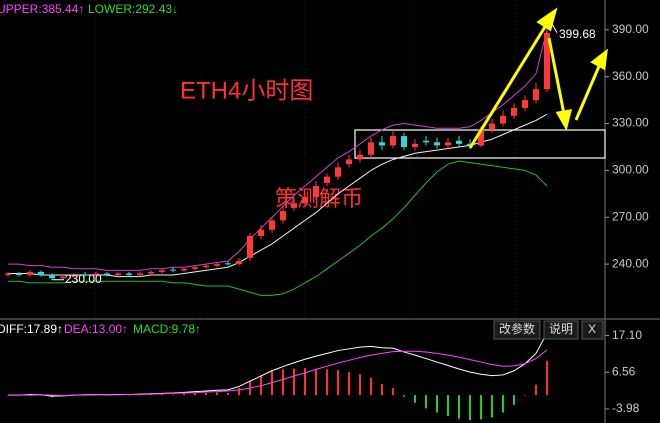  I want to click on y-tick-label: 330.00, so click(630, 123).